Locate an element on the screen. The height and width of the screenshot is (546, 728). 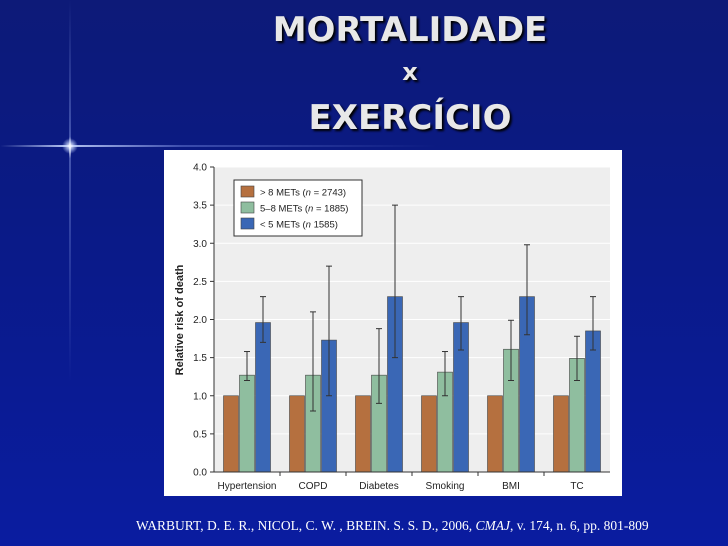
y-axis-label: Relative risk of death is located at coordinates (180, 319).